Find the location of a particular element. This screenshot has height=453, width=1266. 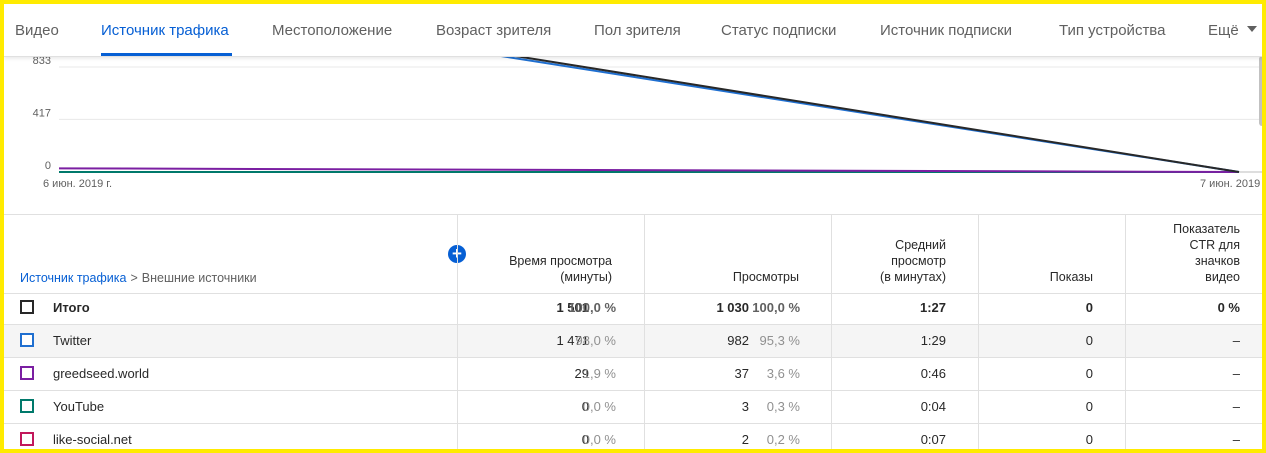

header-impressions-line1: Показы is located at coordinates (1071, 277).